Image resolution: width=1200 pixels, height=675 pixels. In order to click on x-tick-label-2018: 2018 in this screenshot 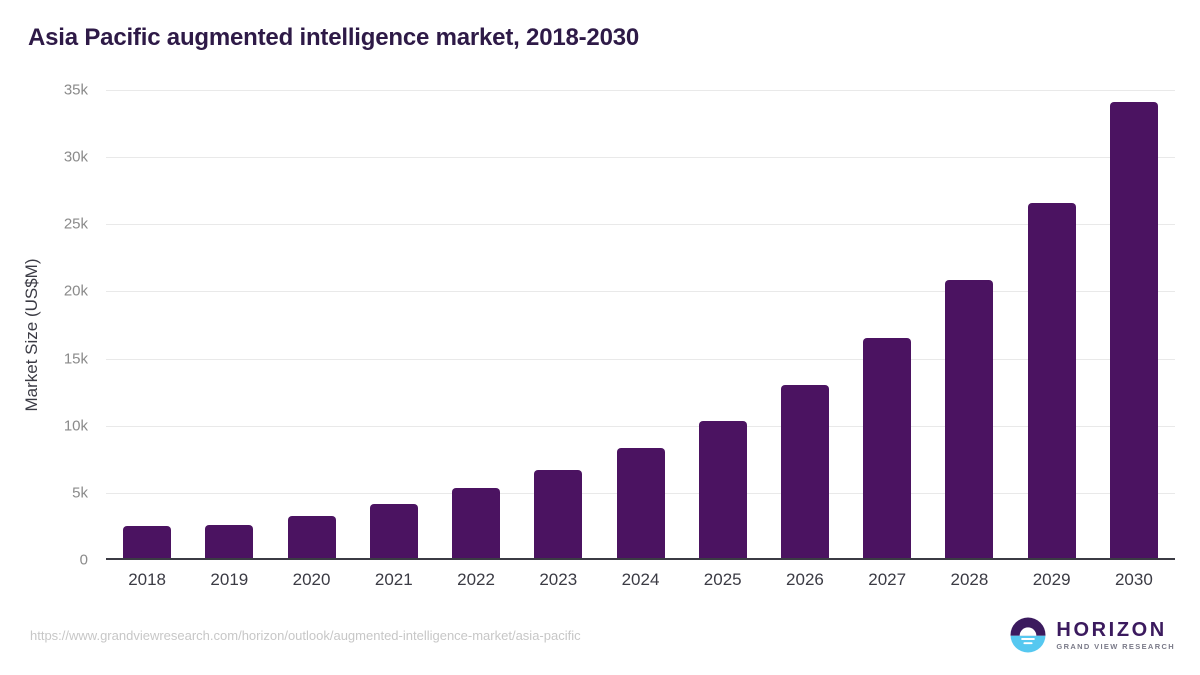, I will do `click(147, 579)`.